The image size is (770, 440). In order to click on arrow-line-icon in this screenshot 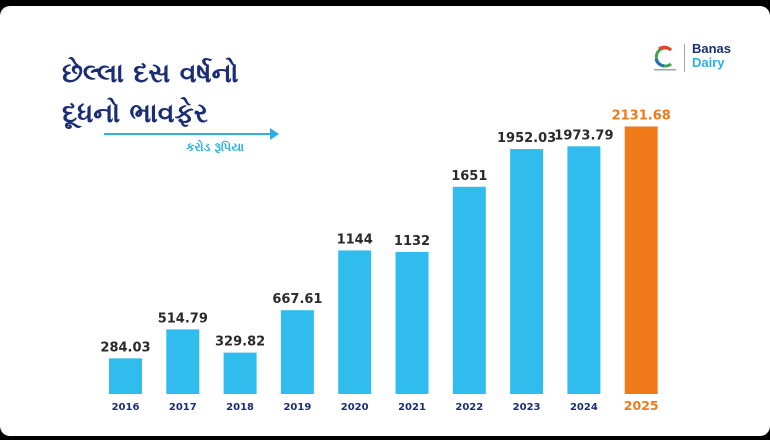, I will do `click(188, 134)`.